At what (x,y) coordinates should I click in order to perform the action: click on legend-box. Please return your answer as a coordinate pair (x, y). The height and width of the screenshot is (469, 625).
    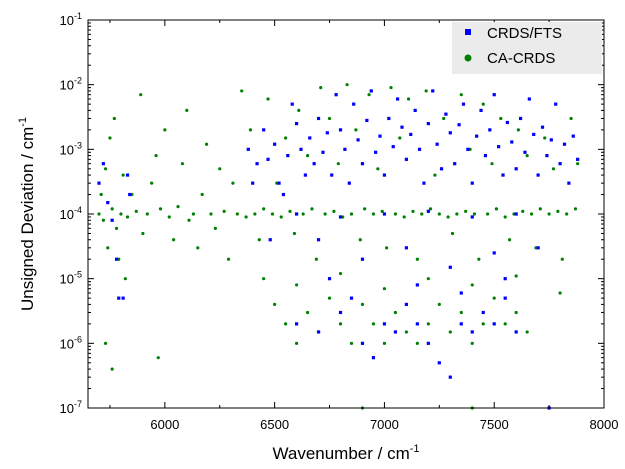
    Looking at the image, I should click on (527, 48).